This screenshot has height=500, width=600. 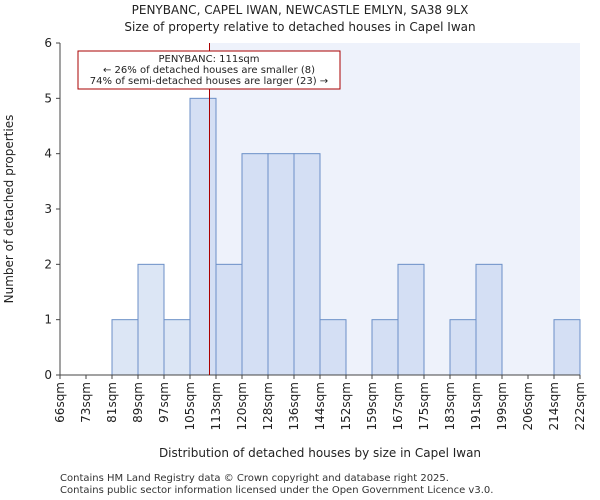 What do you see at coordinates (398, 406) in the screenshot?
I see `x-tick-label: 167sqm` at bounding box center [398, 406].